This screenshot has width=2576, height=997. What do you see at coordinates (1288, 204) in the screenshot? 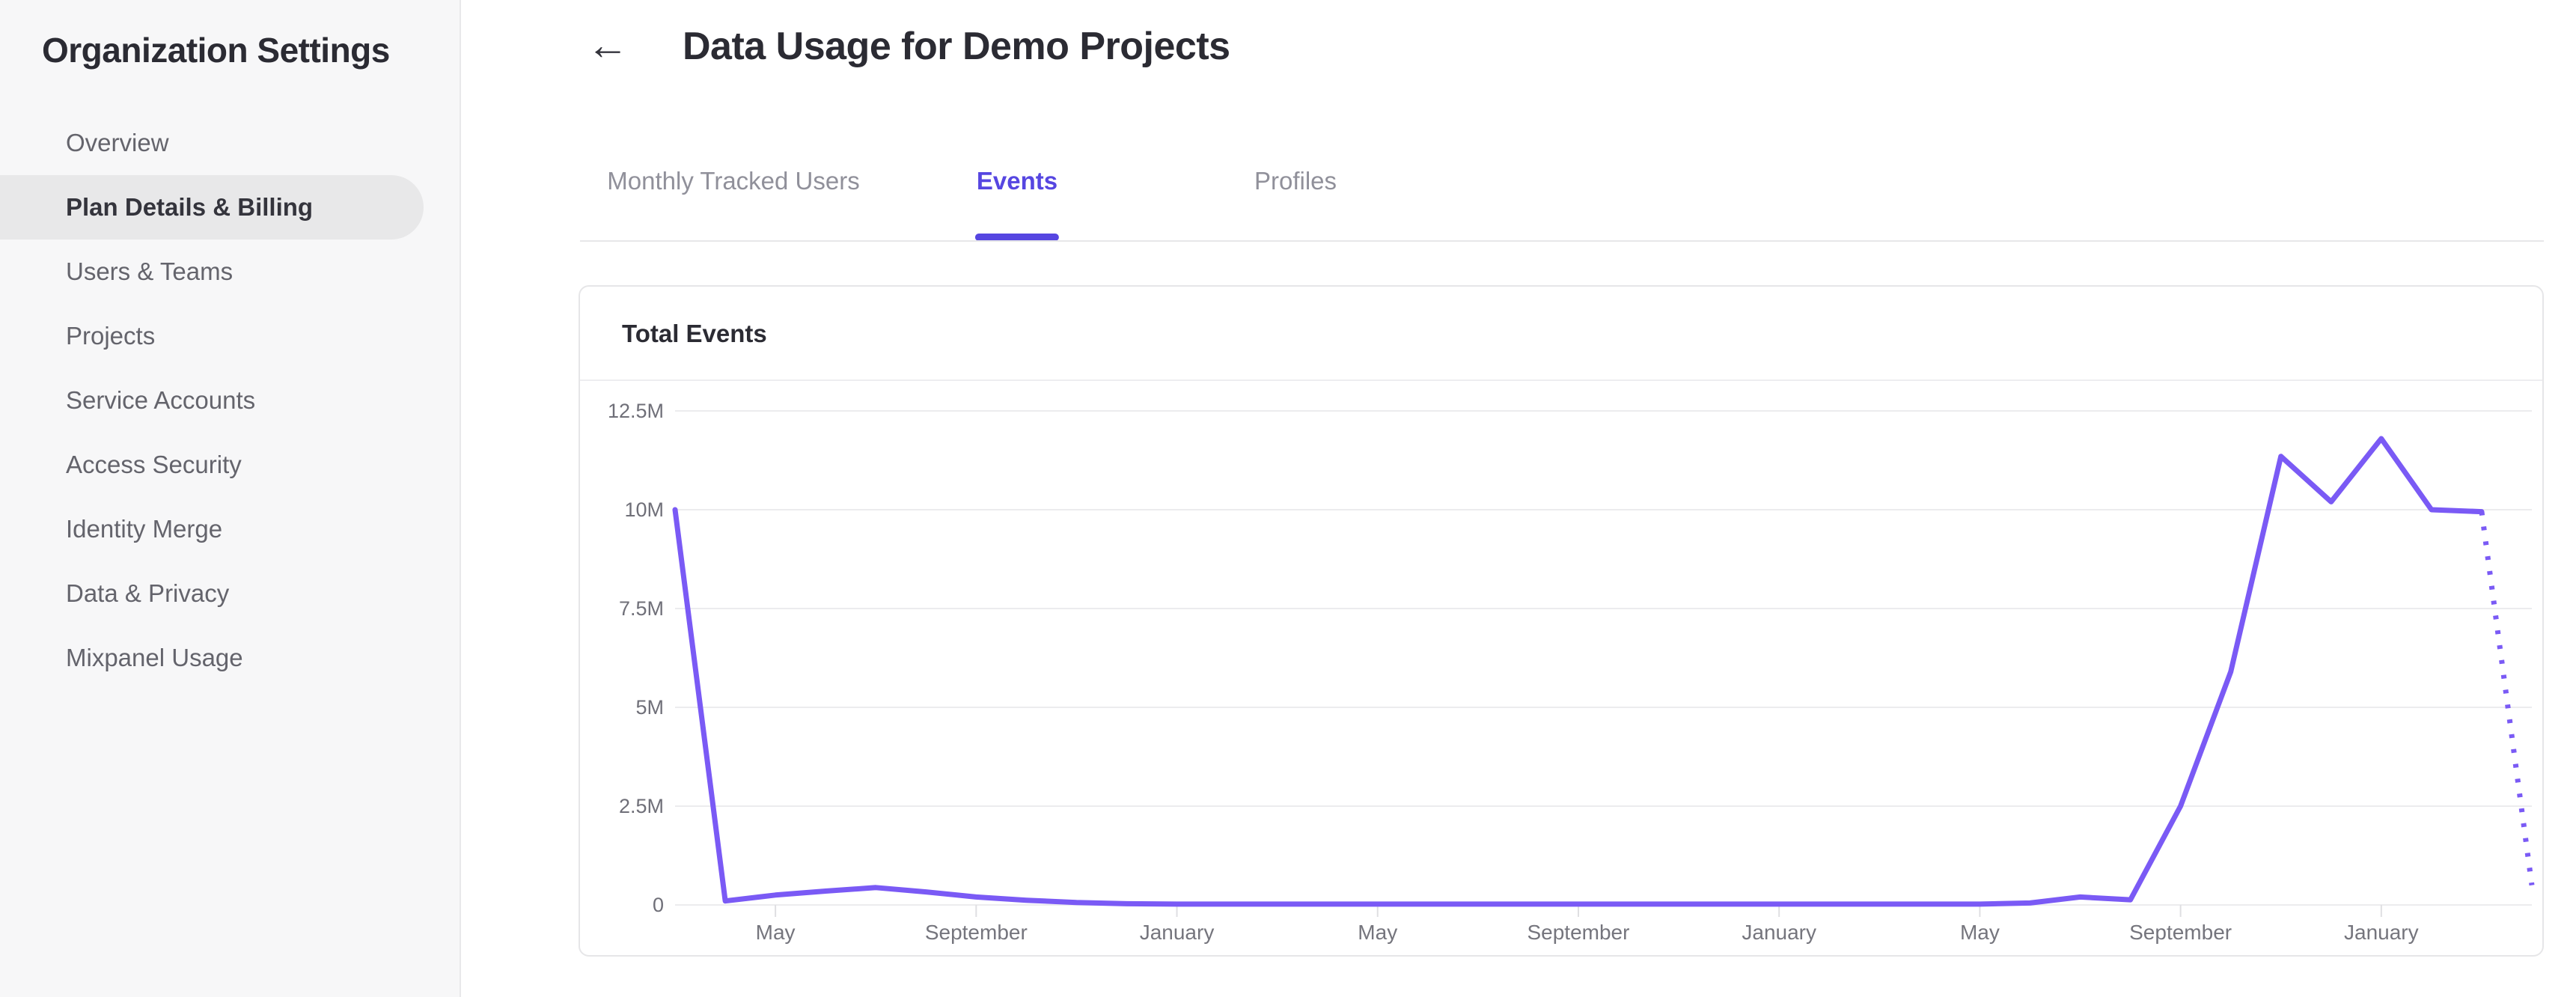
I see `tab-bar: Monthly Tracked Users Events Profiles` at bounding box center [1288, 204].